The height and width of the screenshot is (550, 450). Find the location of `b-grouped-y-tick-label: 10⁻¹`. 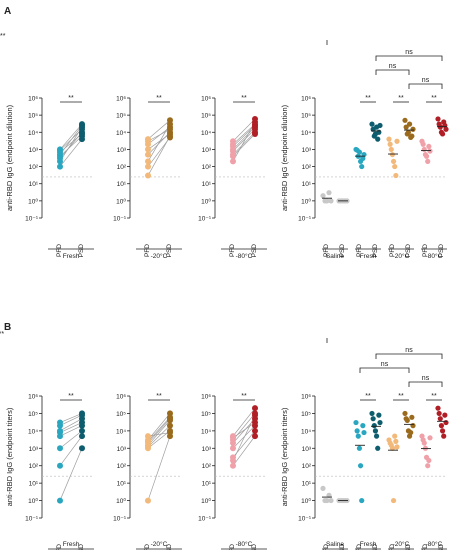

b-grouped-y-tick-label: 10⁻¹ is located at coordinates (305, 519).